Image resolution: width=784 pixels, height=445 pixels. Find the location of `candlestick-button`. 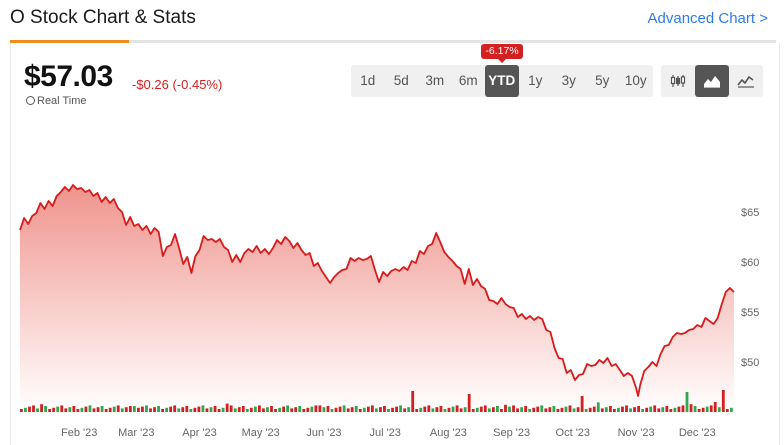

candlestick-button is located at coordinates (678, 81).